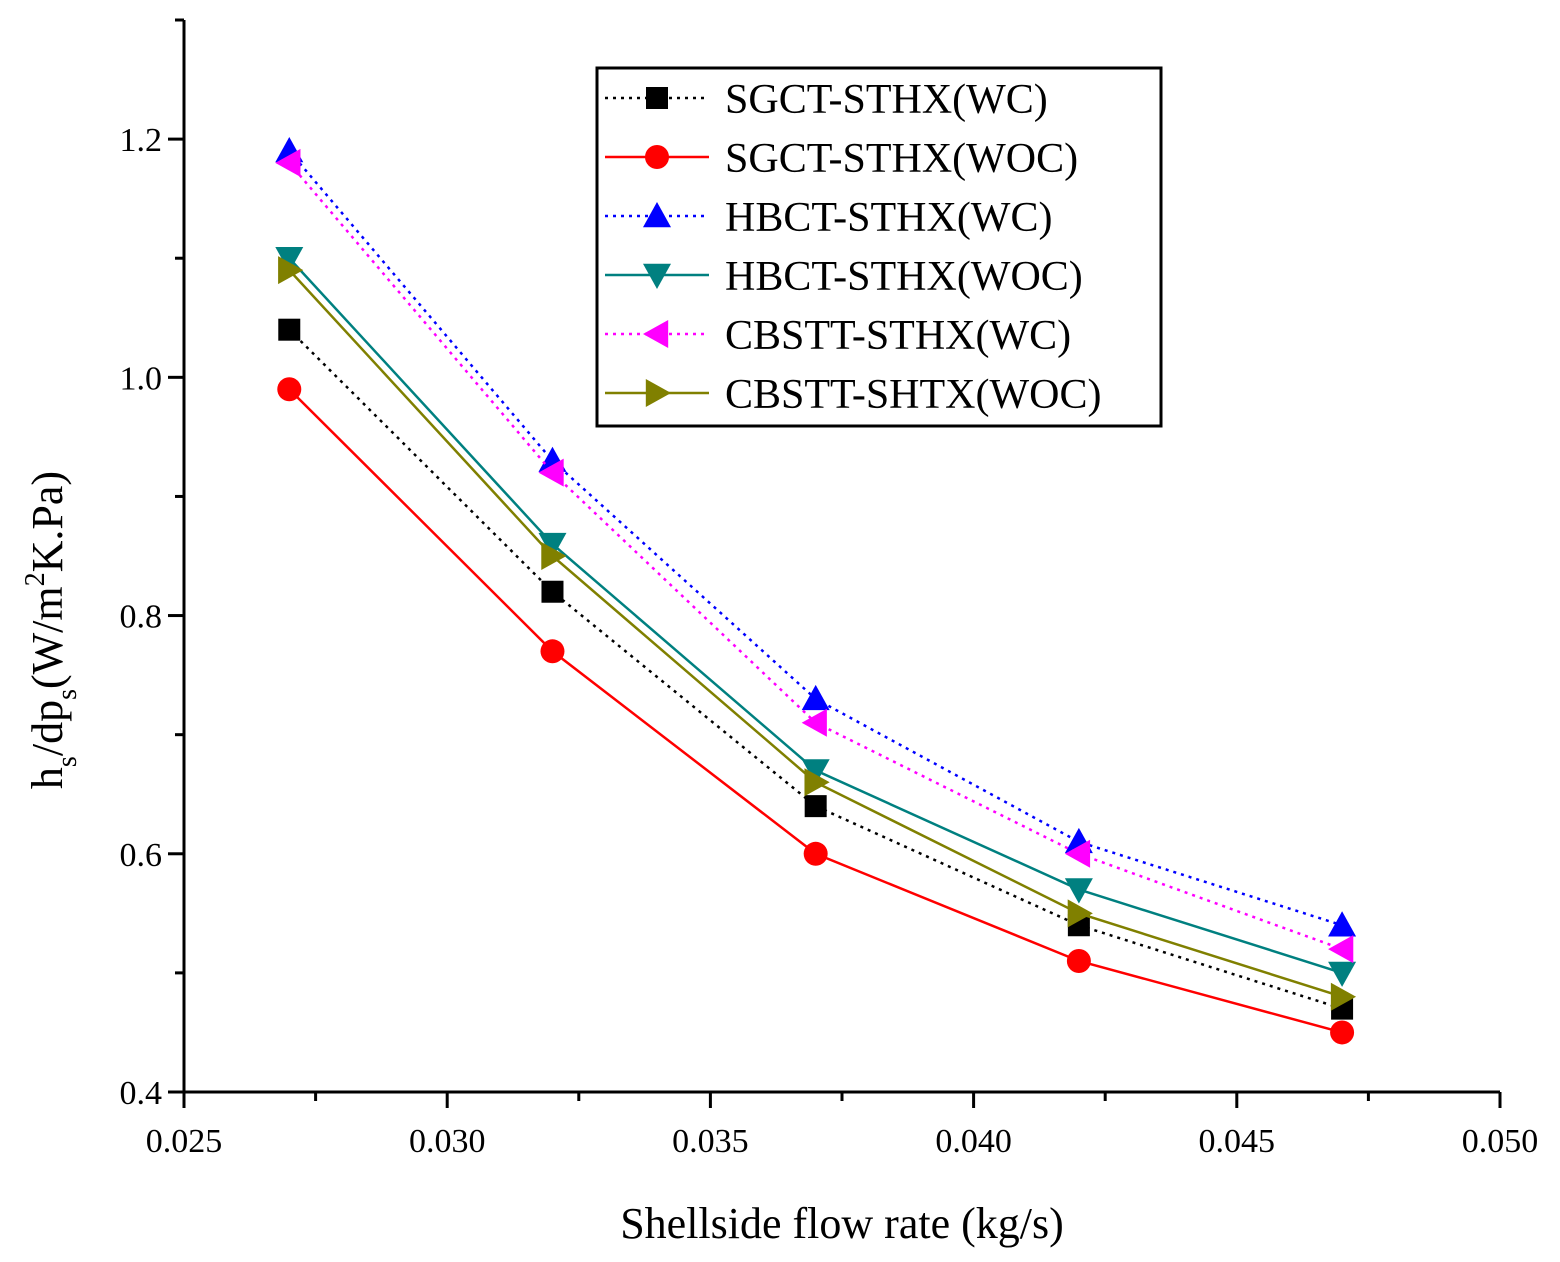  I want to click on legend-entry: SGCT-STHX(WOC), so click(841, 159).